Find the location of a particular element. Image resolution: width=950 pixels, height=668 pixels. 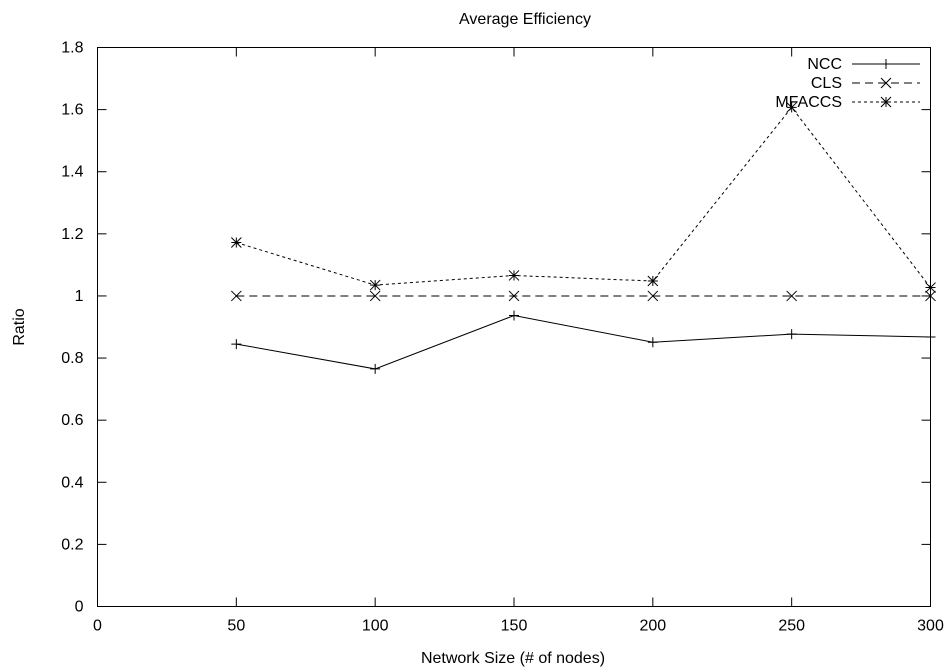

y-tick-label: 1.2 is located at coordinates (72, 234).